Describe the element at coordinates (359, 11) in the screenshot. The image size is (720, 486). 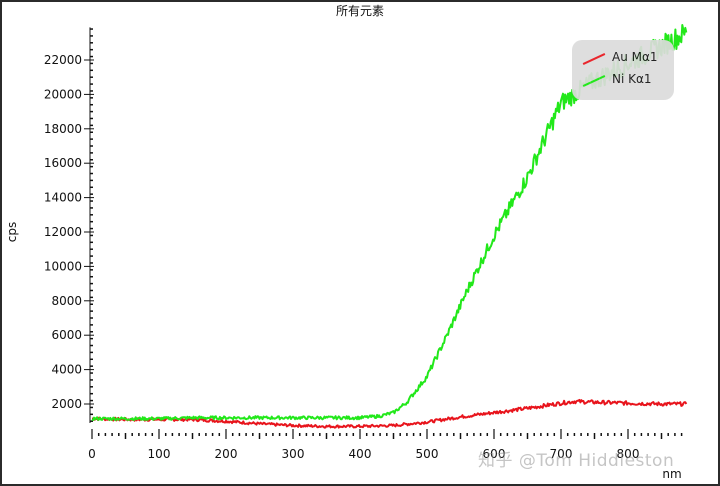
I see `chart-title: 所有元素` at that location.